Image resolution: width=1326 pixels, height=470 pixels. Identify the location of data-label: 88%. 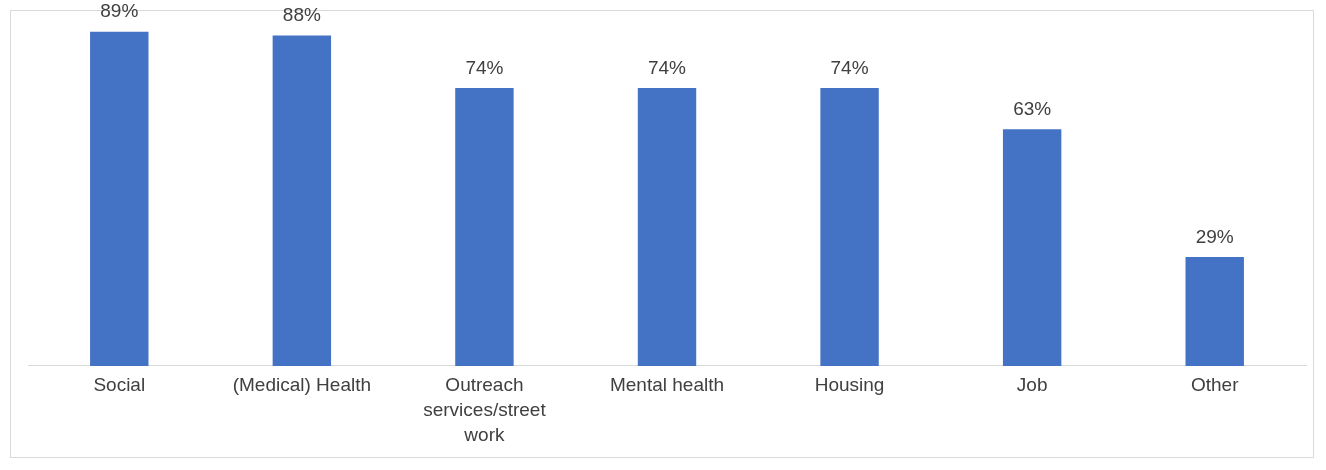
(301, 15).